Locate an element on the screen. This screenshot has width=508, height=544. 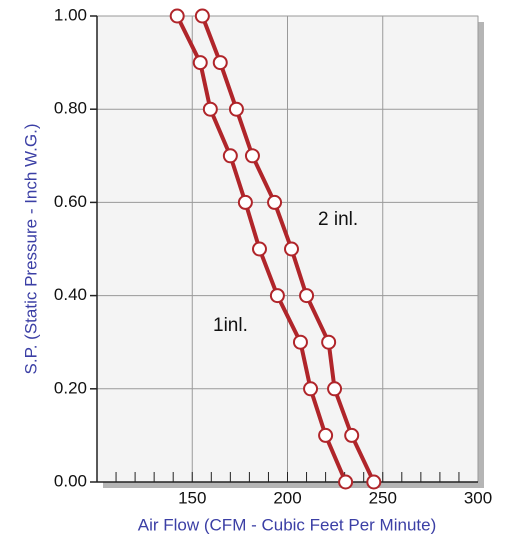
y-tick-label: 0.60 is located at coordinates (70, 201).